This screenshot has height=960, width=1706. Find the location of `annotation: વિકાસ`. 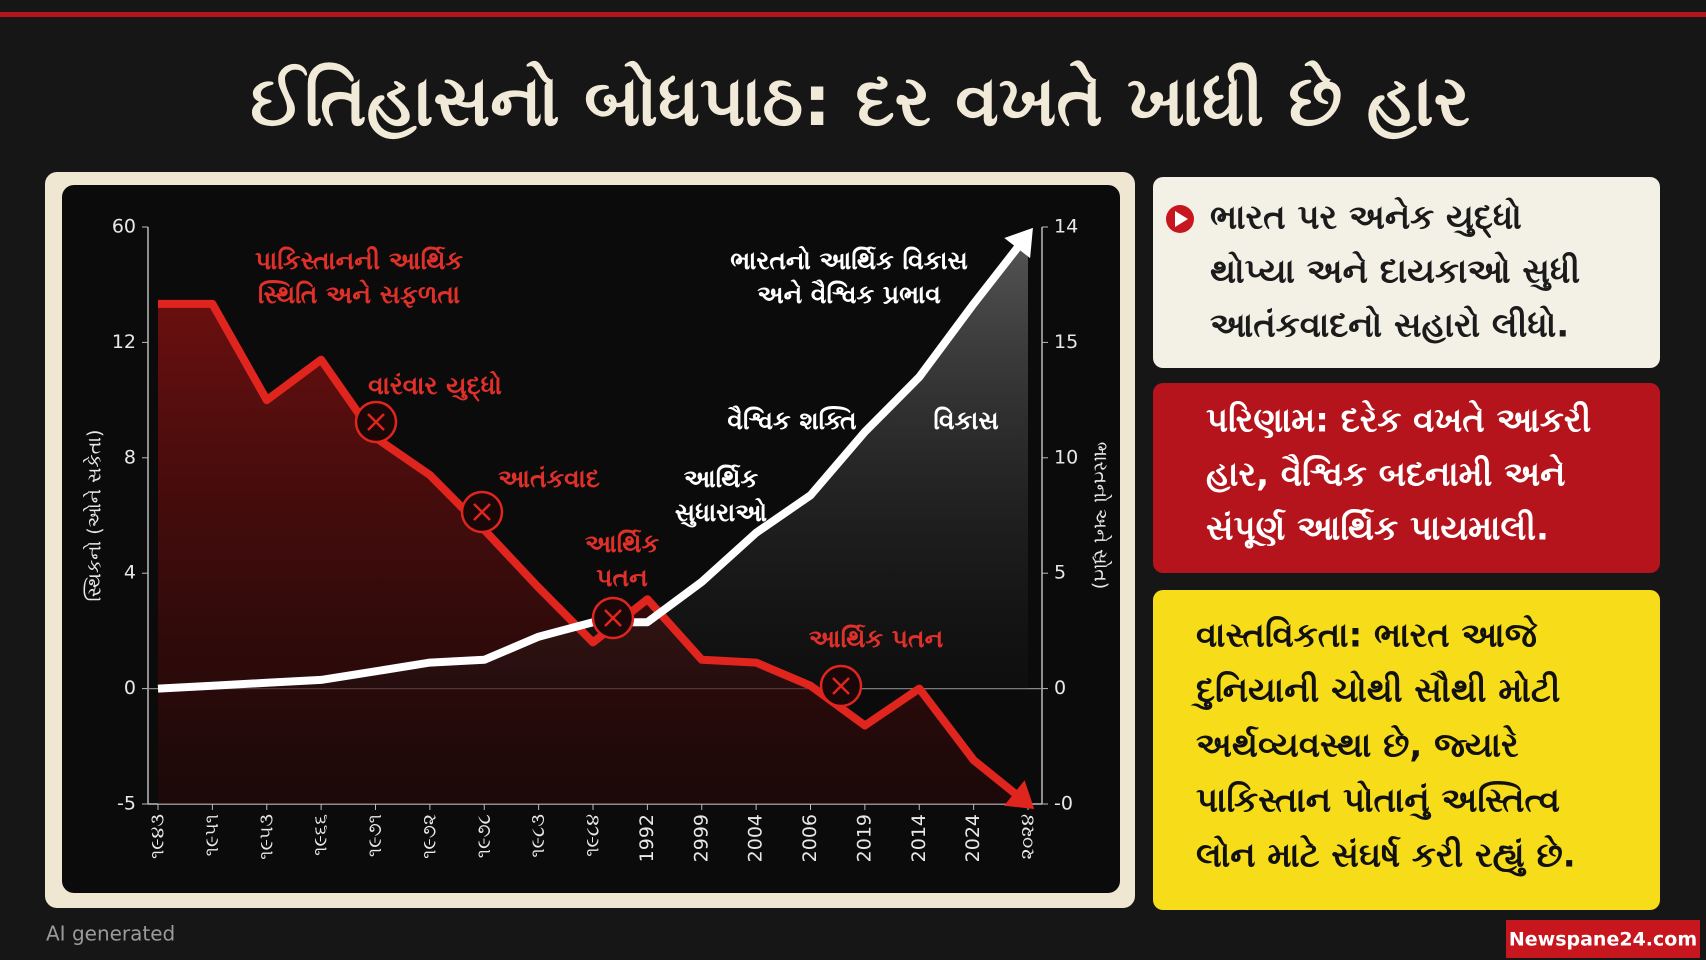

annotation: વિકાસ is located at coordinates (965, 420).